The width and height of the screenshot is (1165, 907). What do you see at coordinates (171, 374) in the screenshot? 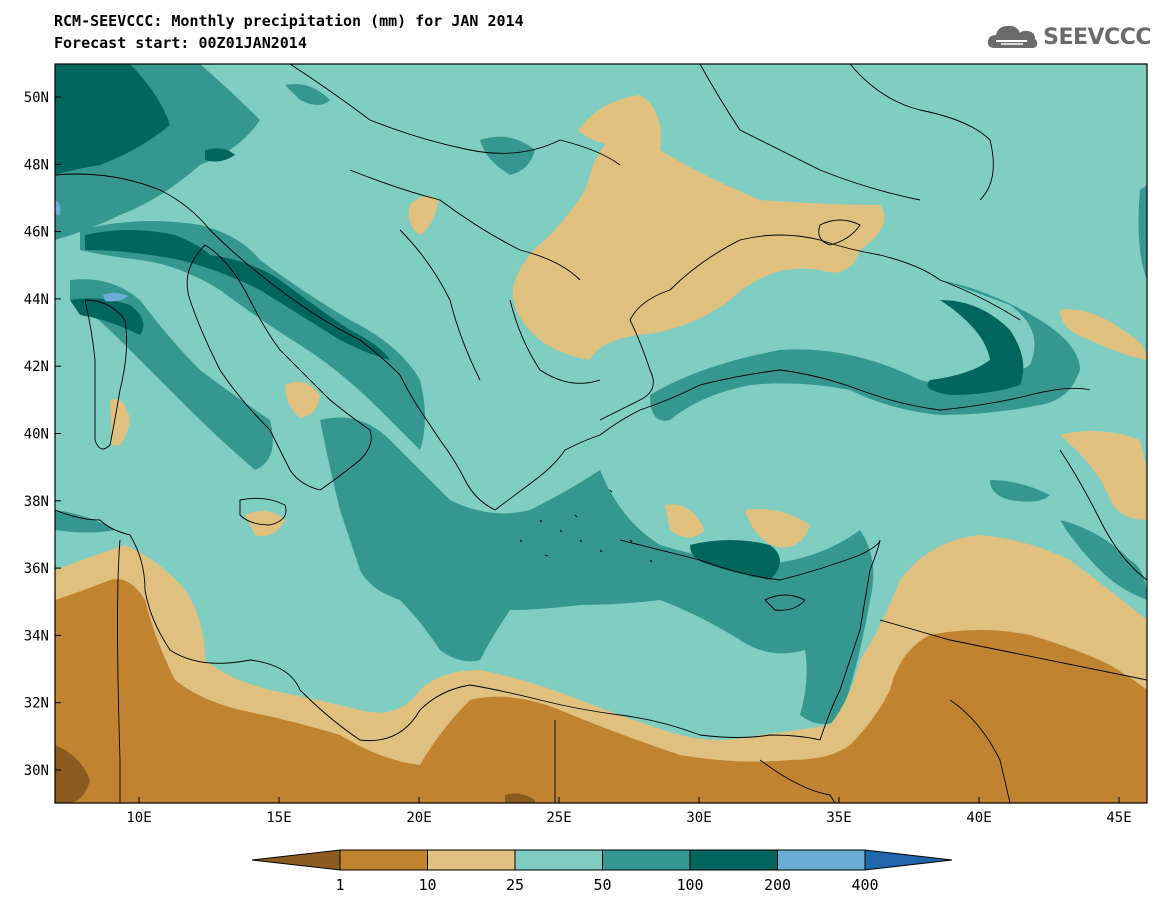
I see `wet-area-tyrrhenian` at bounding box center [171, 374].